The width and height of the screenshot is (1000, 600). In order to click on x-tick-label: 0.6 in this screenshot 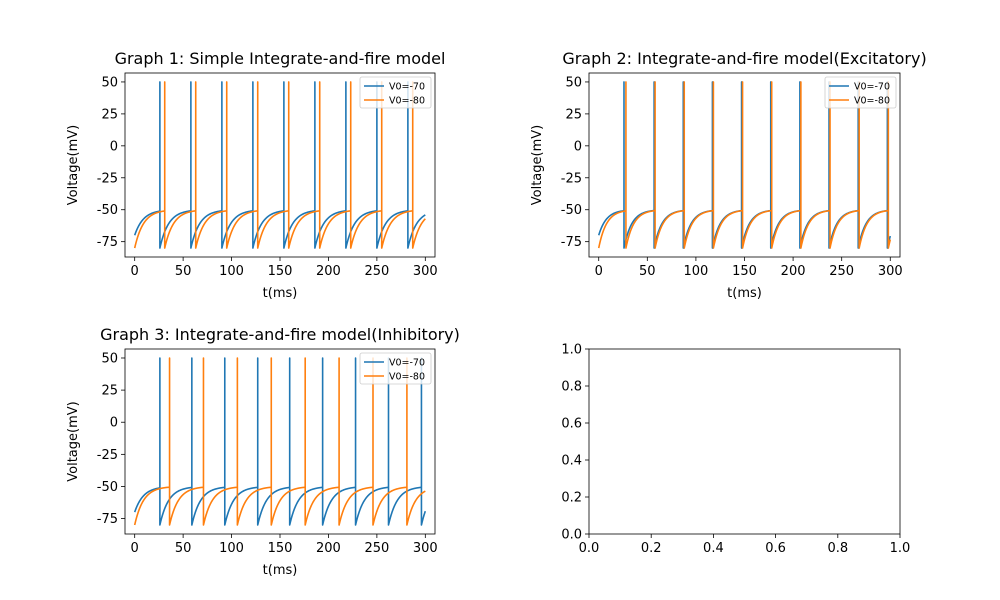, I will do `click(775, 548)`.